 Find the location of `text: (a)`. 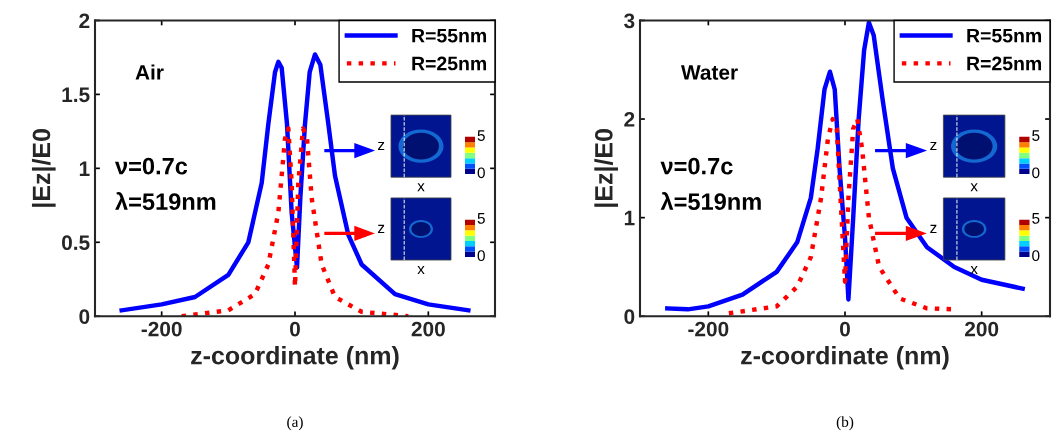

text: (a) is located at coordinates (295, 423).